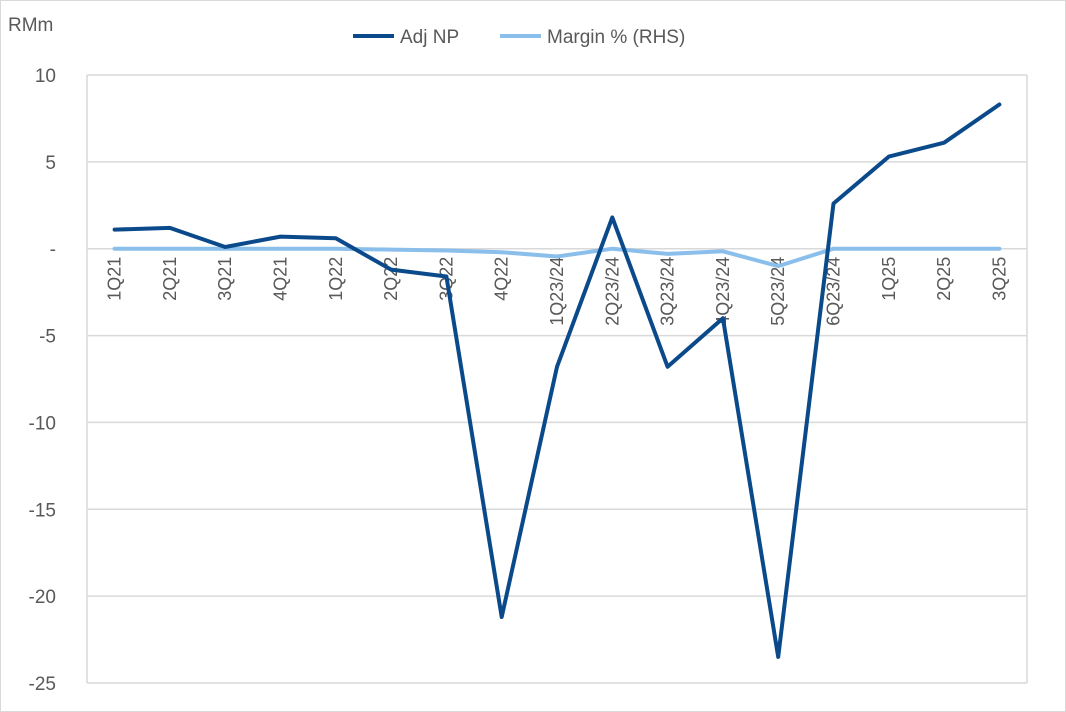  Describe the element at coordinates (889, 279) in the screenshot. I see `x-tick-label: 1Q25` at that location.